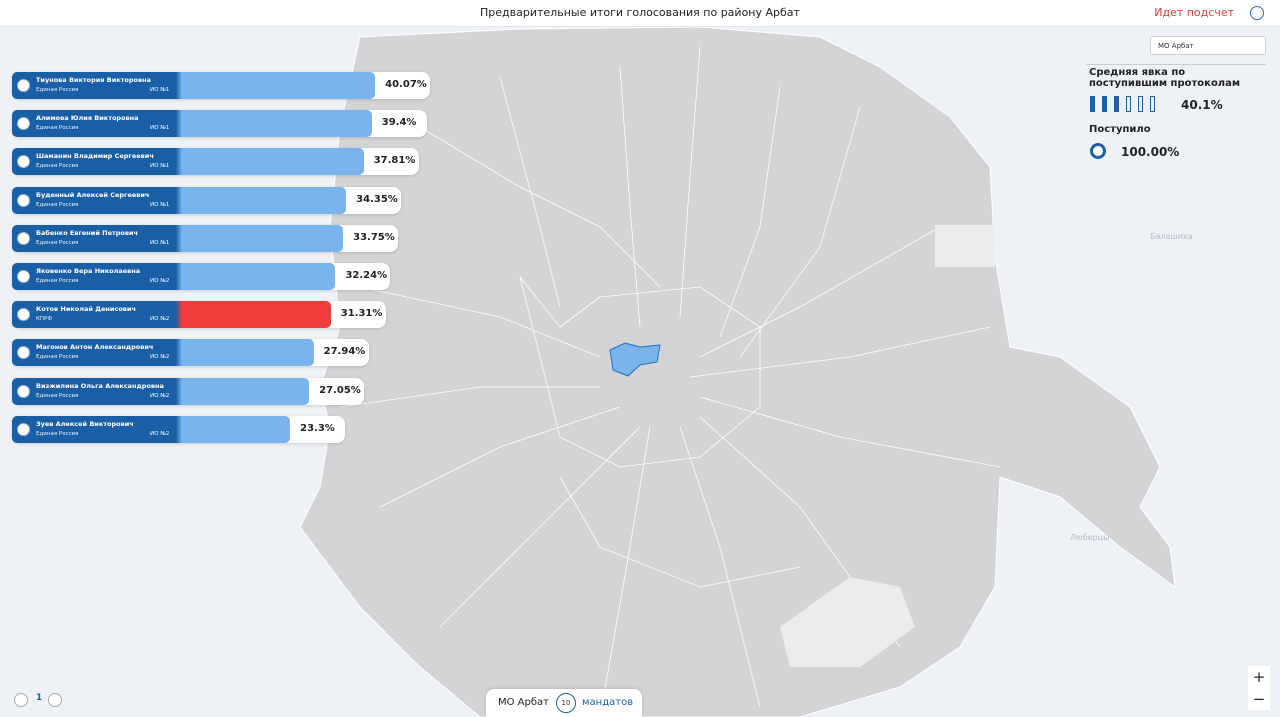 This screenshot has width=1280, height=717. I want to click on turnout-value: 40.1%, so click(1202, 105).